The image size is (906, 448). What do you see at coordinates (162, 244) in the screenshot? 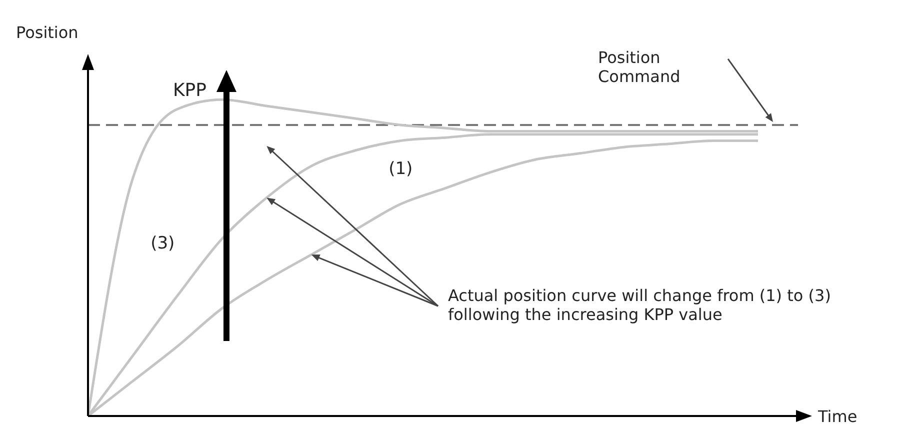
I see `series-label: (3)` at bounding box center [162, 244].